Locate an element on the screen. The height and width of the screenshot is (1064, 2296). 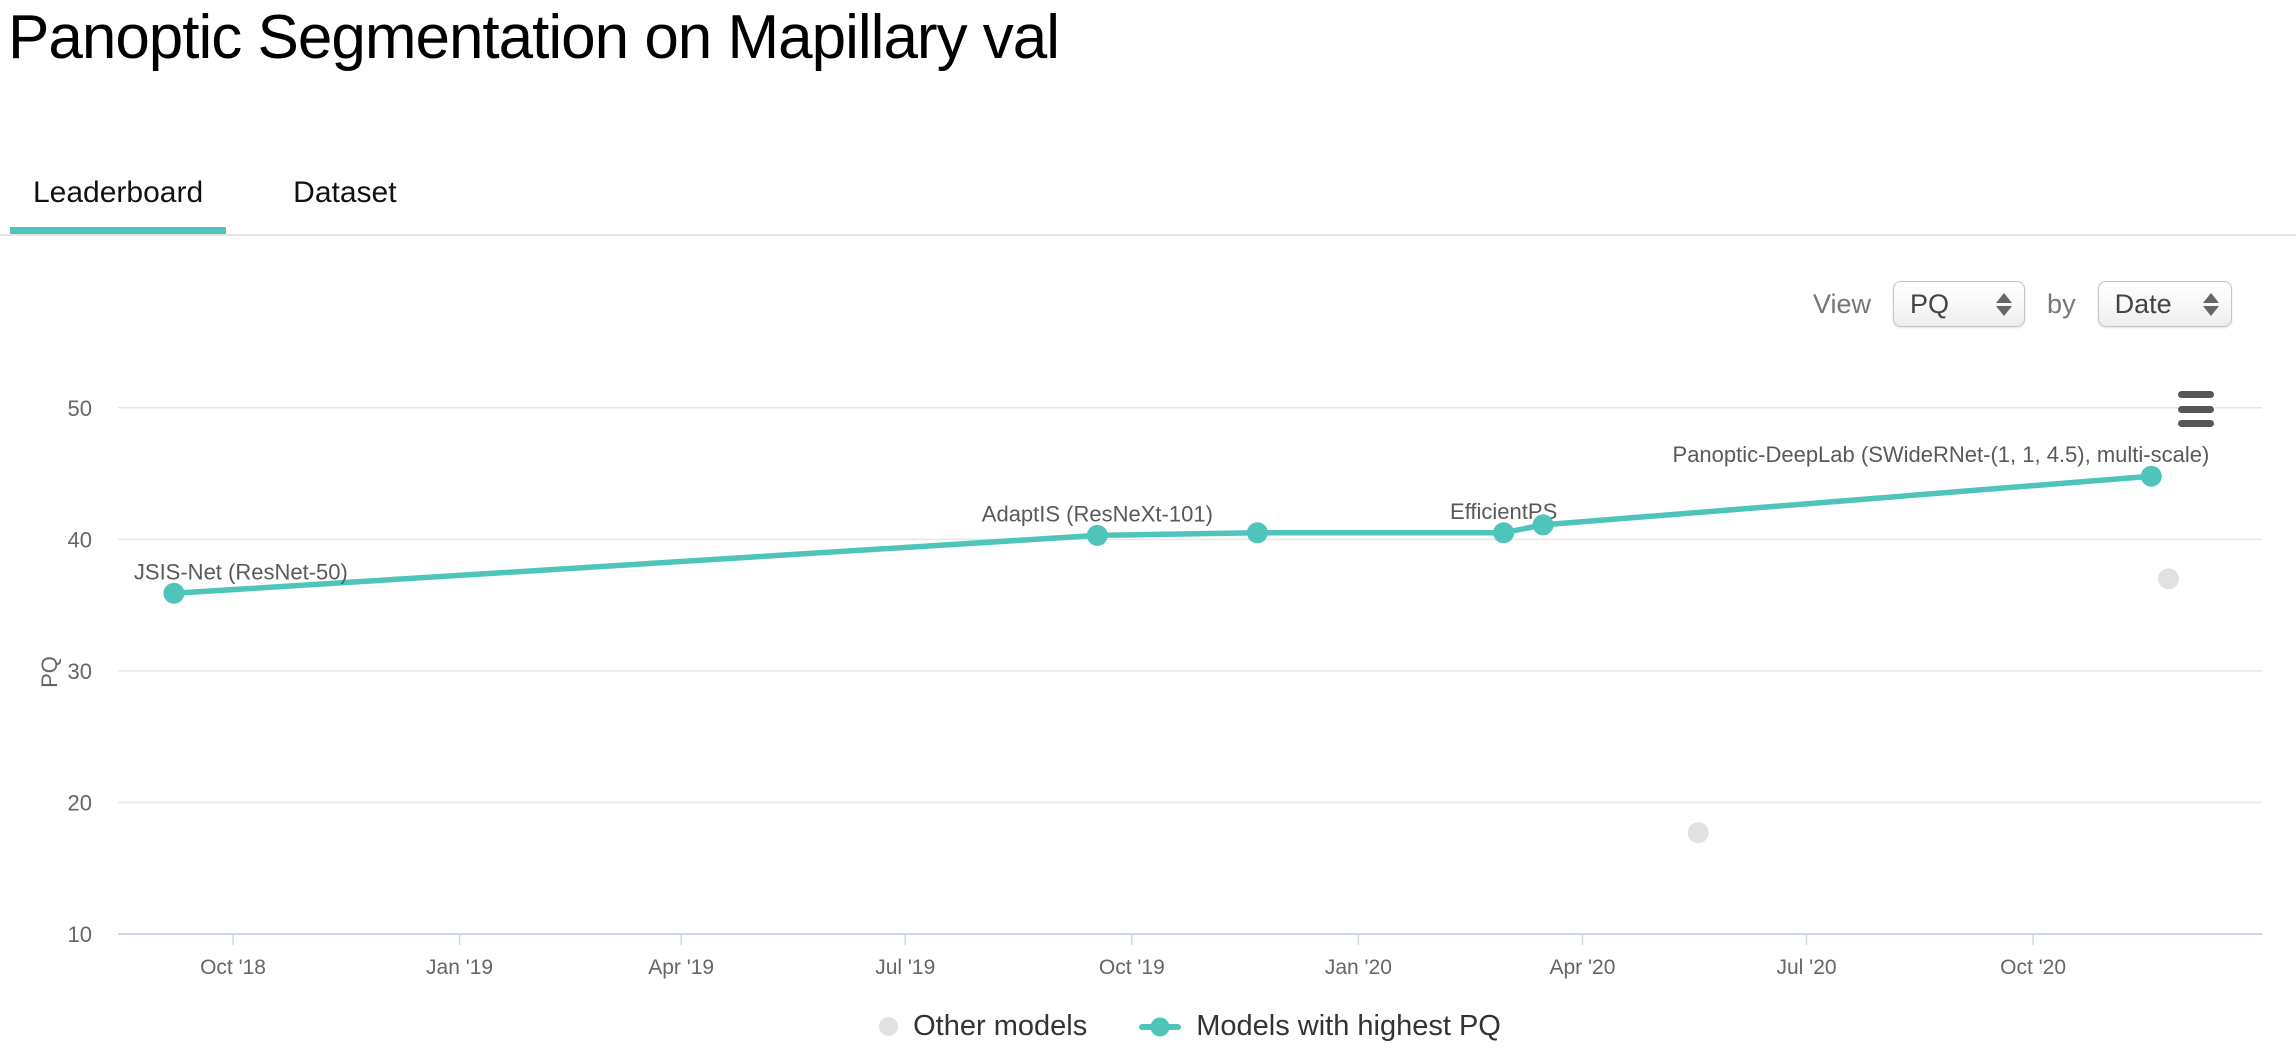
highest-pq-marker-dot-icon is located at coordinates (1160, 1026).